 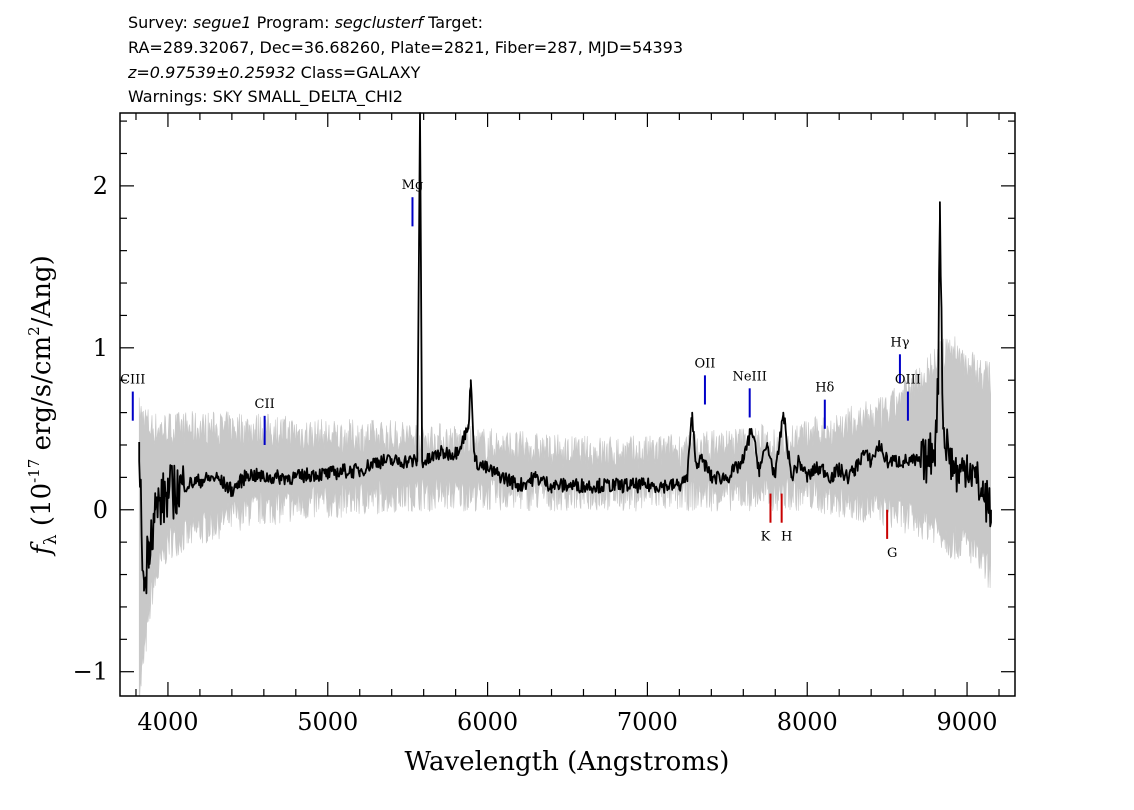 I want to click on header-warnings: Warnings: SKY SMALL_DELTA_CHI2, so click(x=265, y=96).